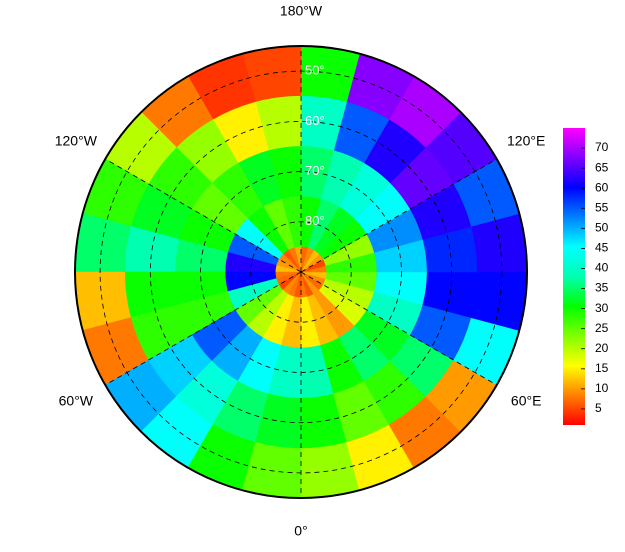  What do you see at coordinates (76, 401) in the screenshot?
I see `longitude-label: 60°W` at bounding box center [76, 401].